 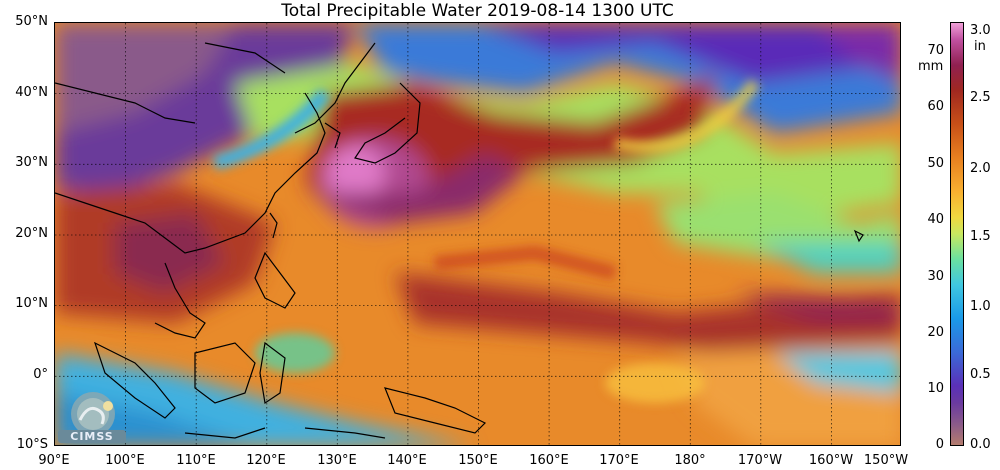 What do you see at coordinates (980, 444) in the screenshot?
I see `in-tick: 0.0` at bounding box center [980, 444].